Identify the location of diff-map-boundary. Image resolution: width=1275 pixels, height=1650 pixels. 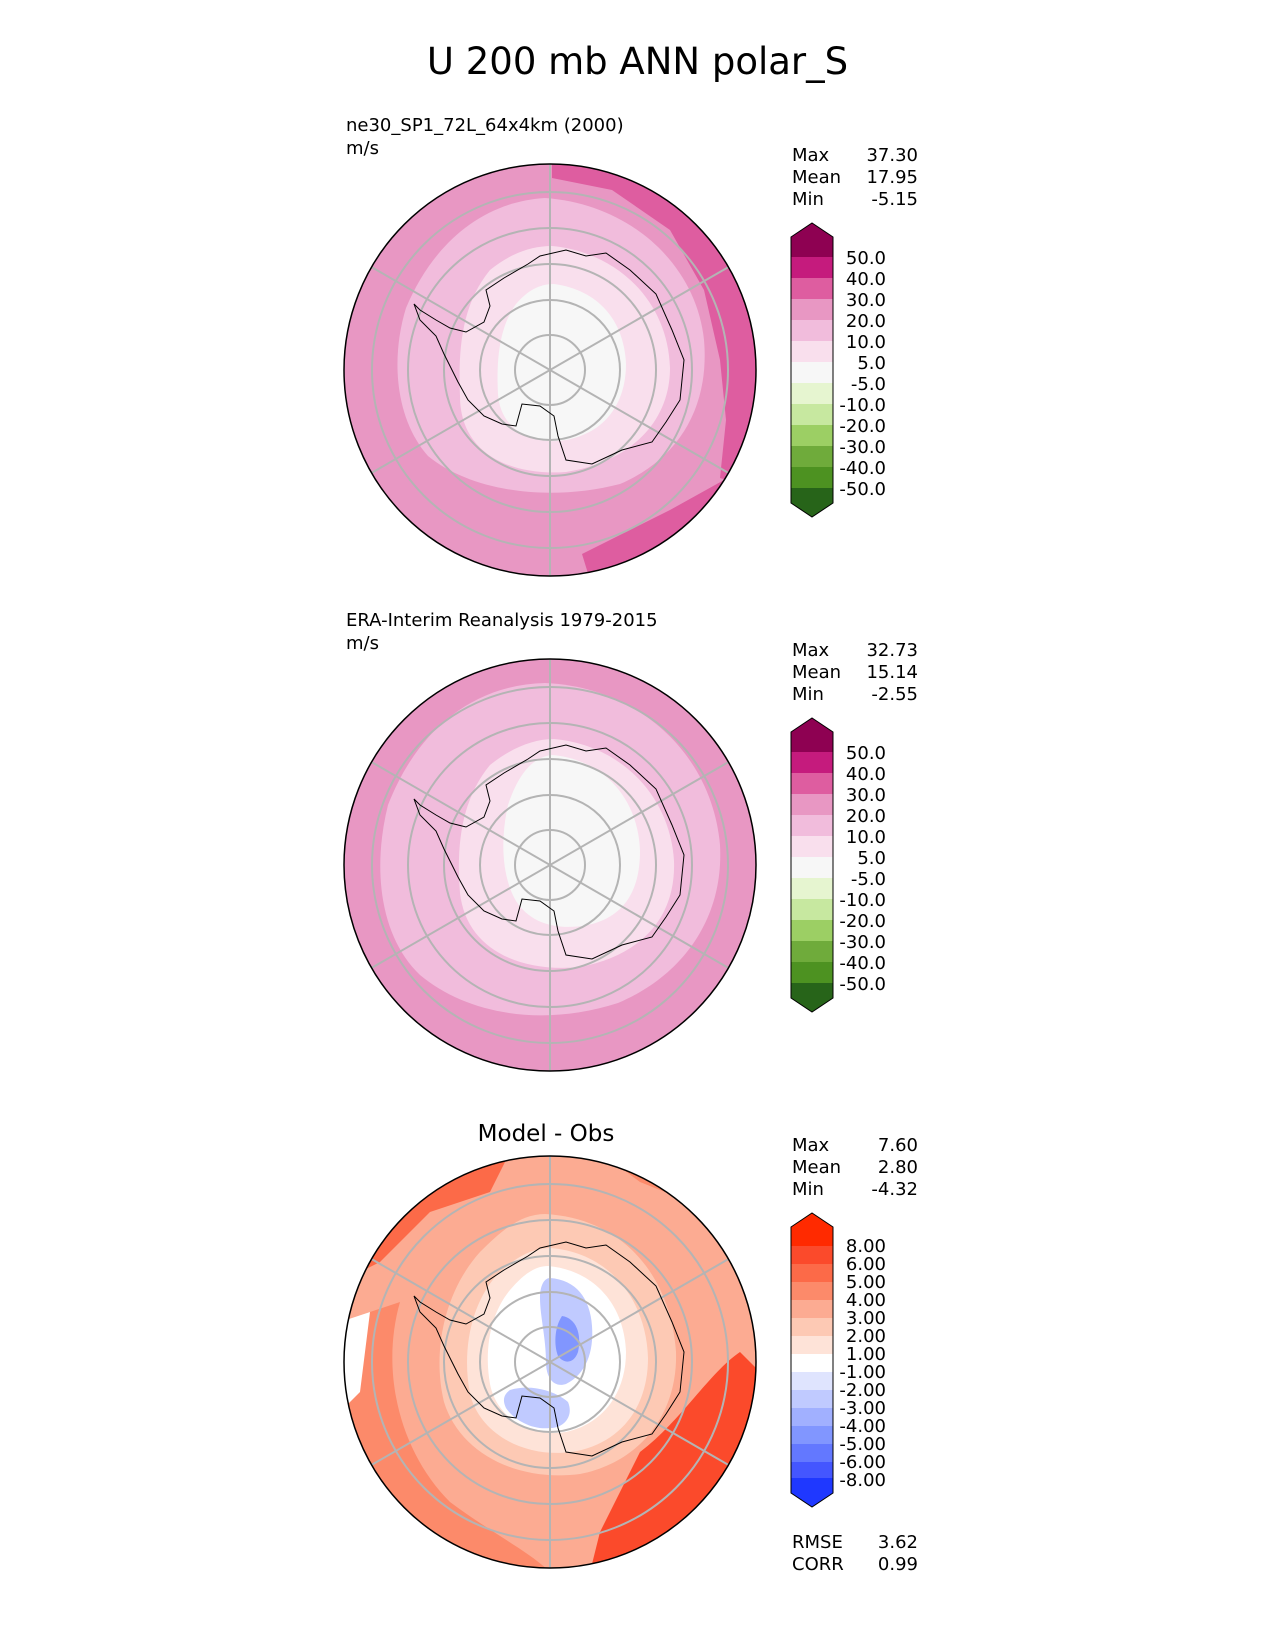
(550, 1362).